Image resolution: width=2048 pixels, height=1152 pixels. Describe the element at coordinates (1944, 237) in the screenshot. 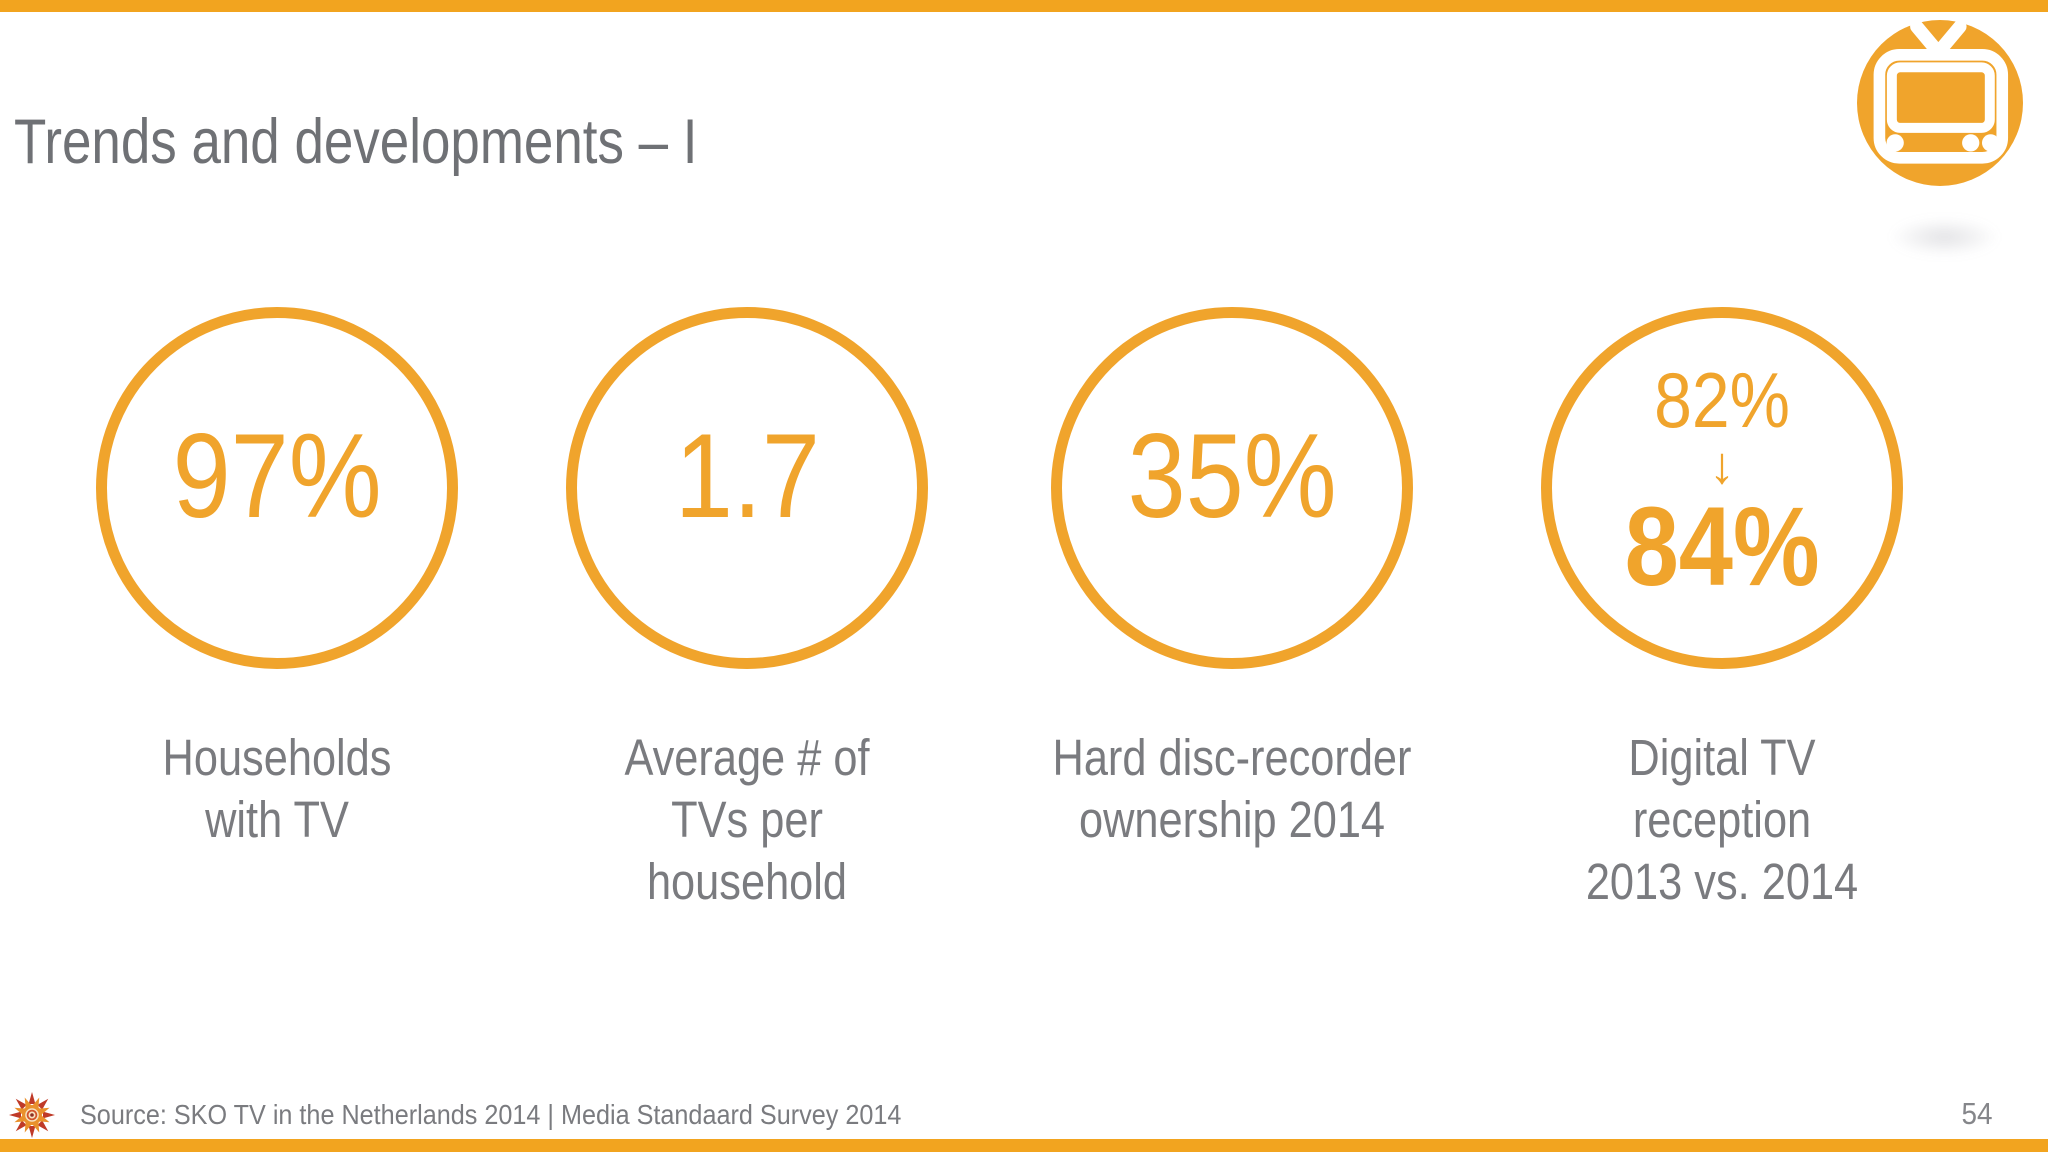

I see `tv-icon-shadow` at that location.